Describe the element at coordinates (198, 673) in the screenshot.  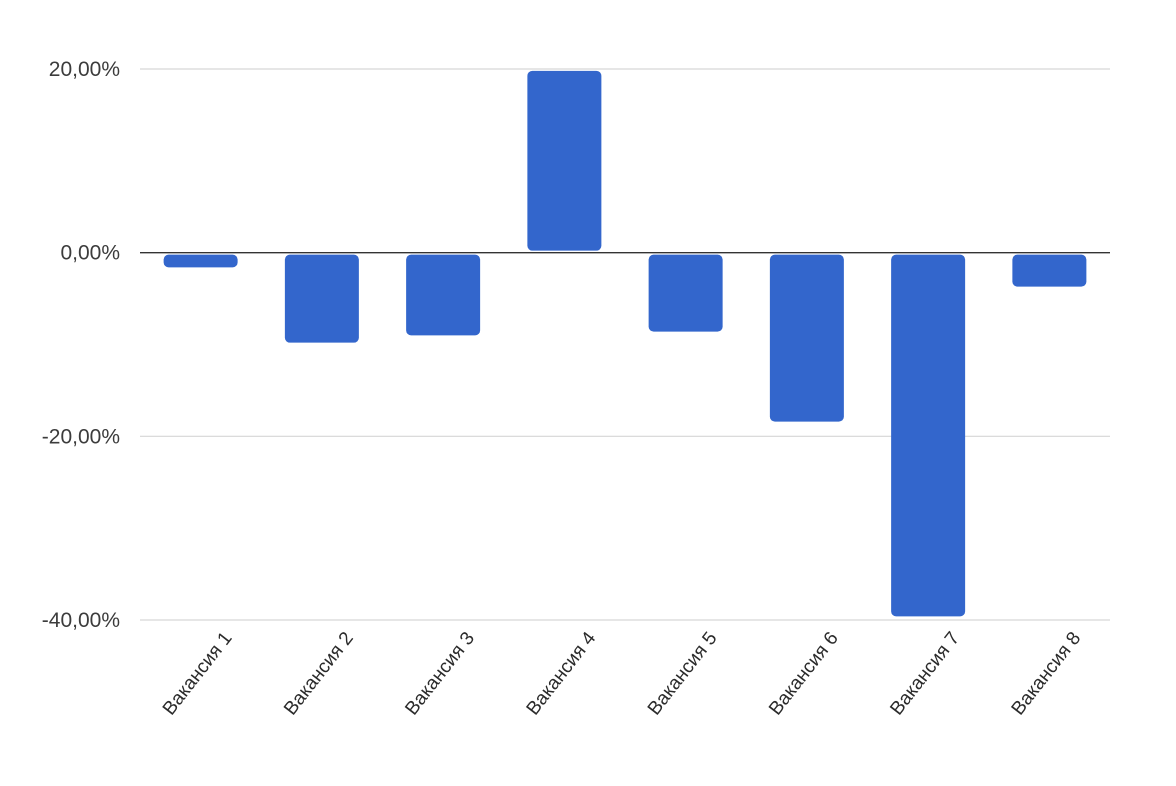
I see `x-tick-label-1: Вакансия 1` at that location.